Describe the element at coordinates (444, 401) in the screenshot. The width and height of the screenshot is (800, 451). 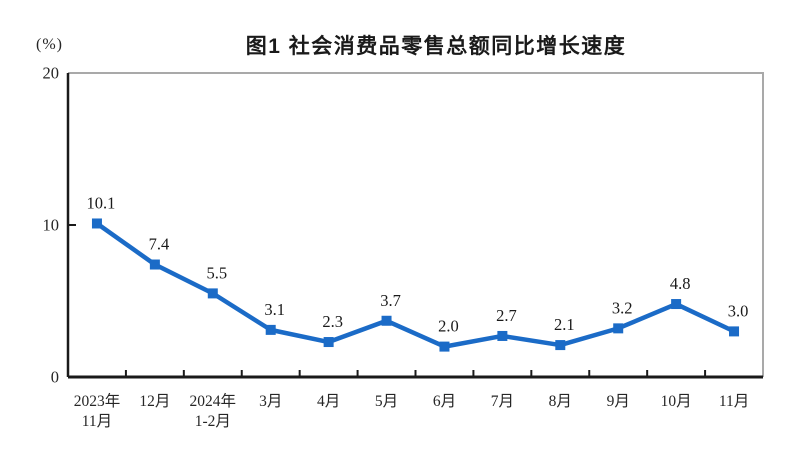
I see `x-category-label: 6月` at that location.